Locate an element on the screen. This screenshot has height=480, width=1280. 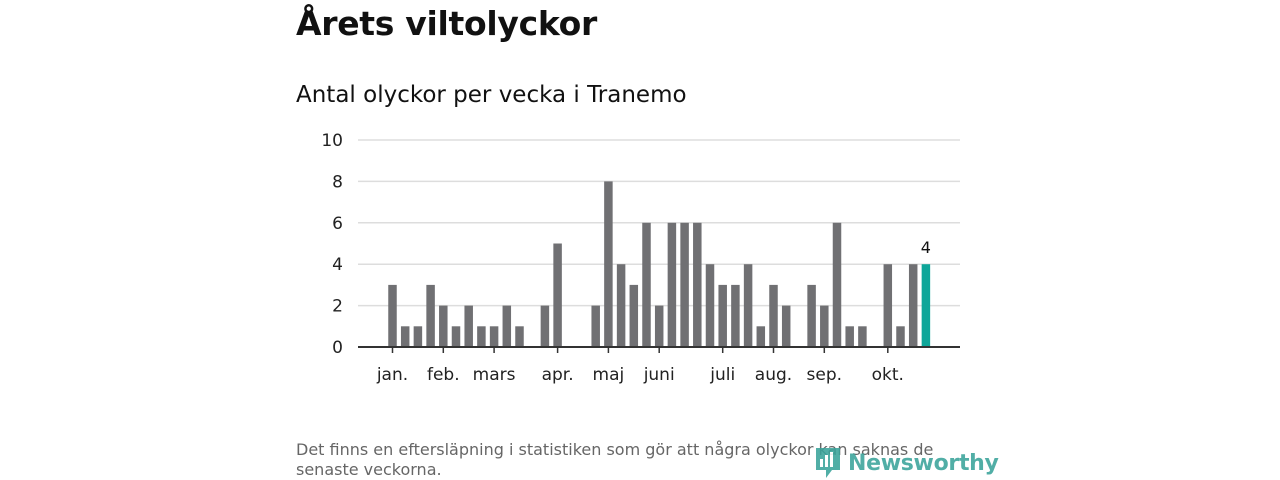
x-tick-label: apr. is located at coordinates (558, 375).